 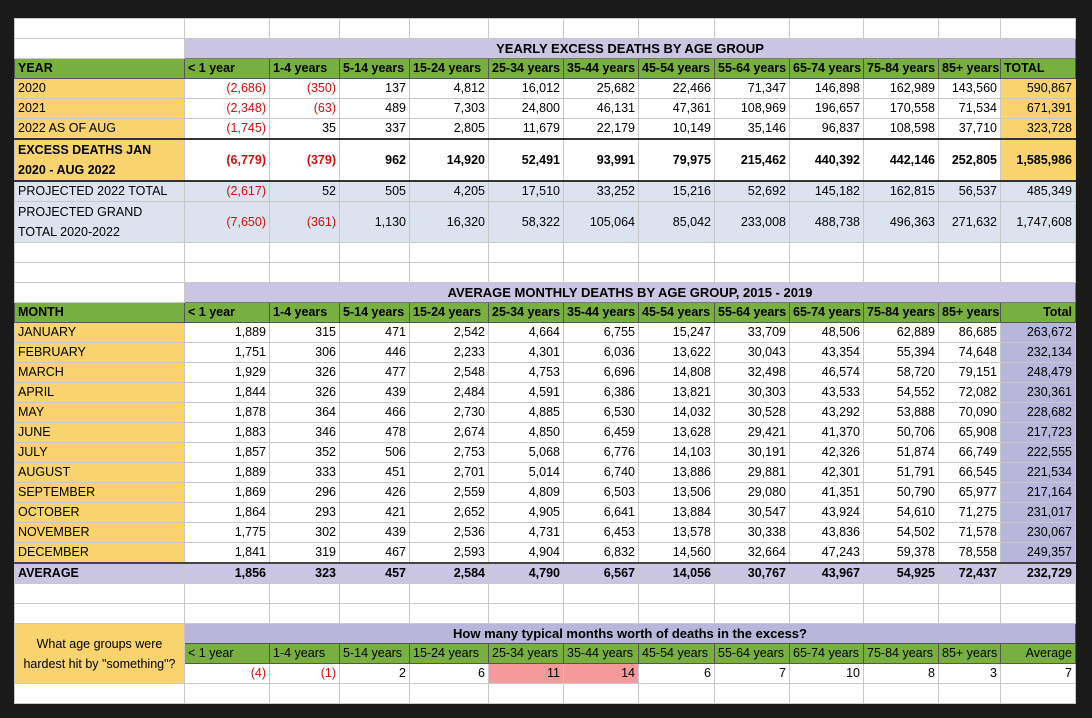 I want to click on cell-value: 143,560, so click(x=969, y=88).